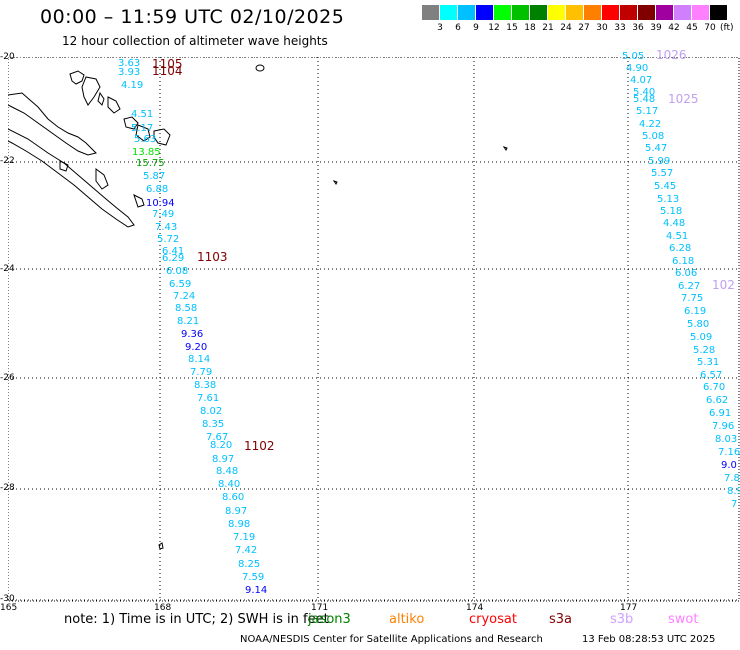 The height and width of the screenshot is (650, 740). Describe the element at coordinates (132, 85) in the screenshot. I see `wave-height-point: 4.19` at that location.